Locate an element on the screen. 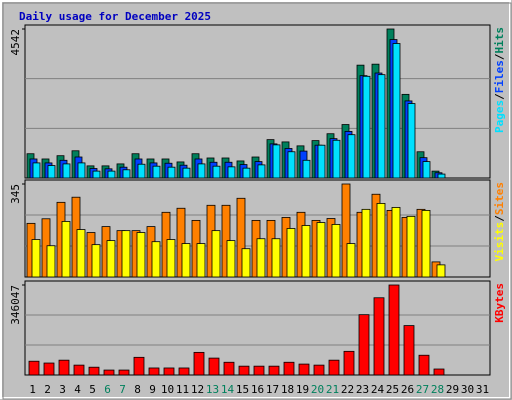 The height and width of the screenshot is (400, 512). x-tick-label: 8 is located at coordinates (137, 389).